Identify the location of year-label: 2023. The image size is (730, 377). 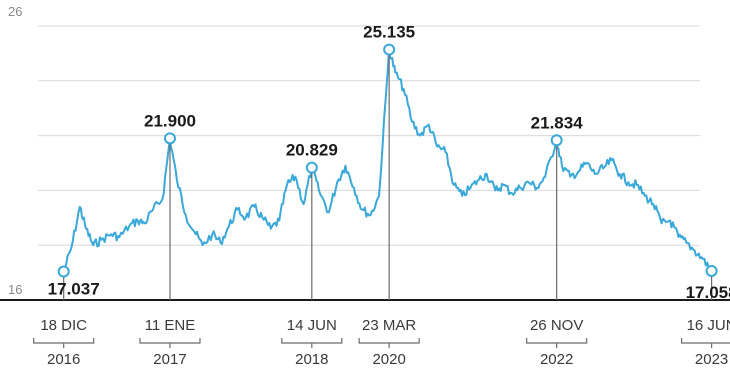
(711, 359).